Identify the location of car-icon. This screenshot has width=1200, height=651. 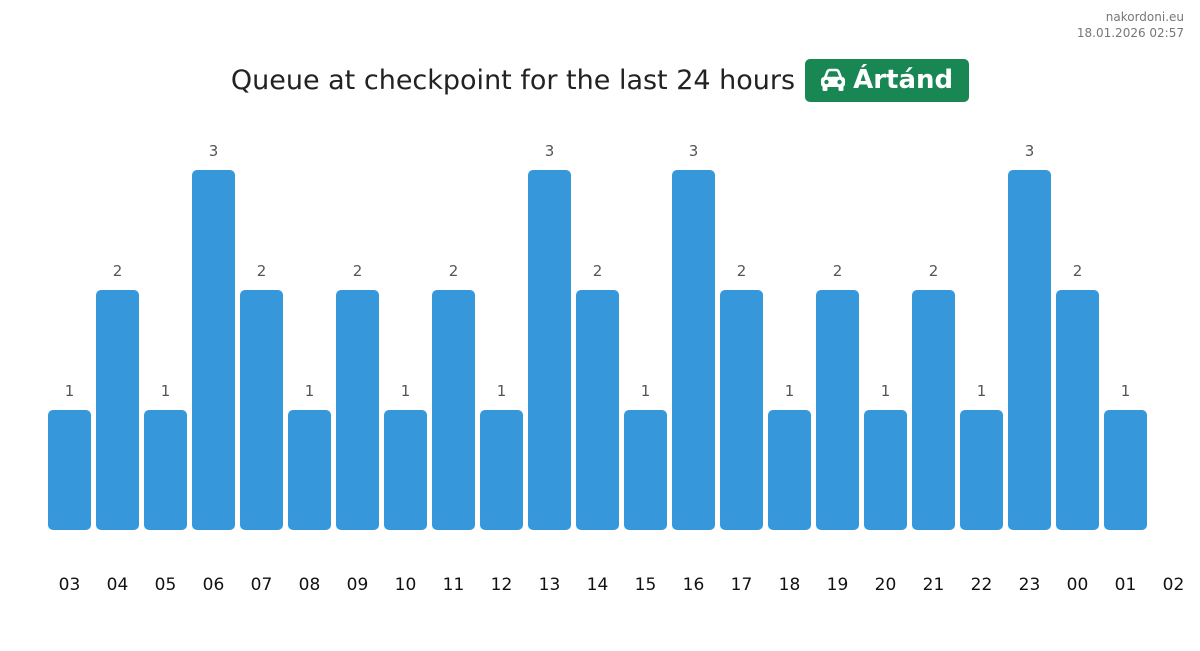
(833, 80).